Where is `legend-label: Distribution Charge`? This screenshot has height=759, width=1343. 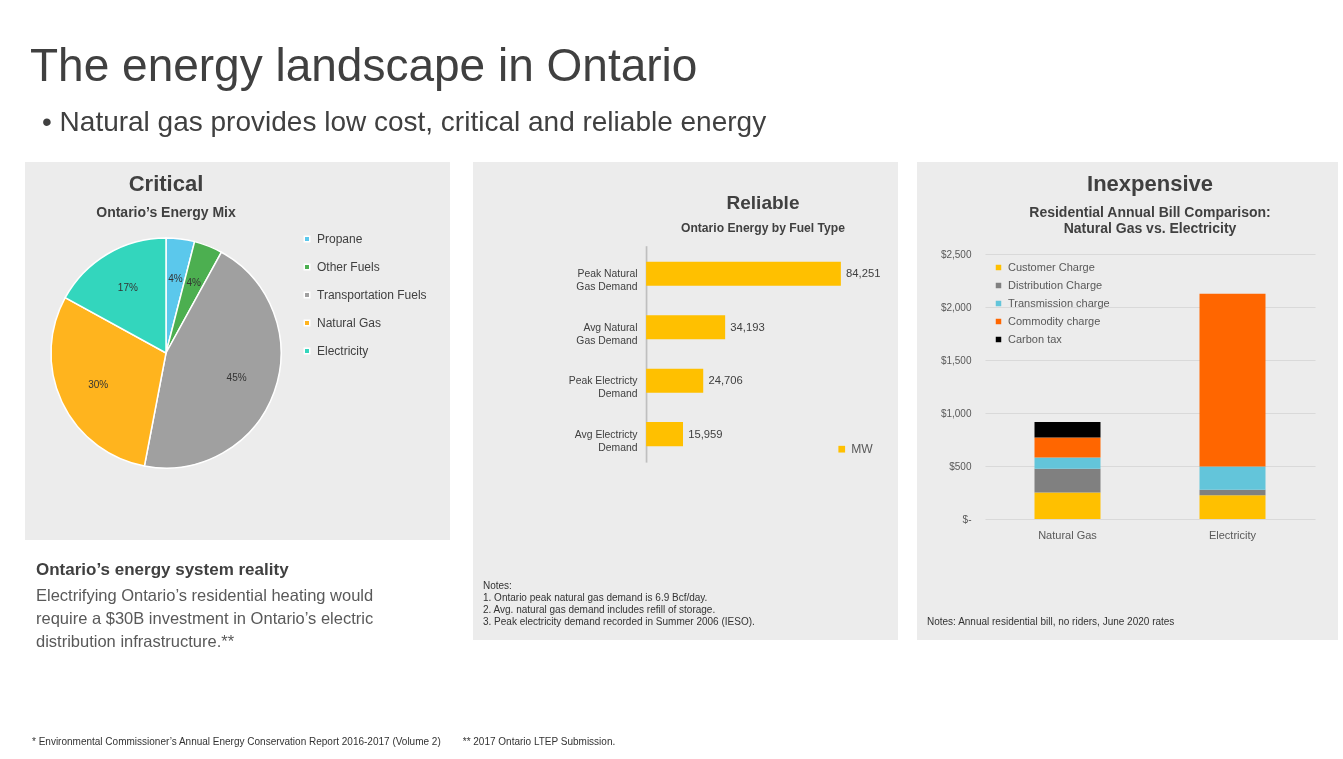
legend-label: Distribution Charge is located at coordinates (1055, 284).